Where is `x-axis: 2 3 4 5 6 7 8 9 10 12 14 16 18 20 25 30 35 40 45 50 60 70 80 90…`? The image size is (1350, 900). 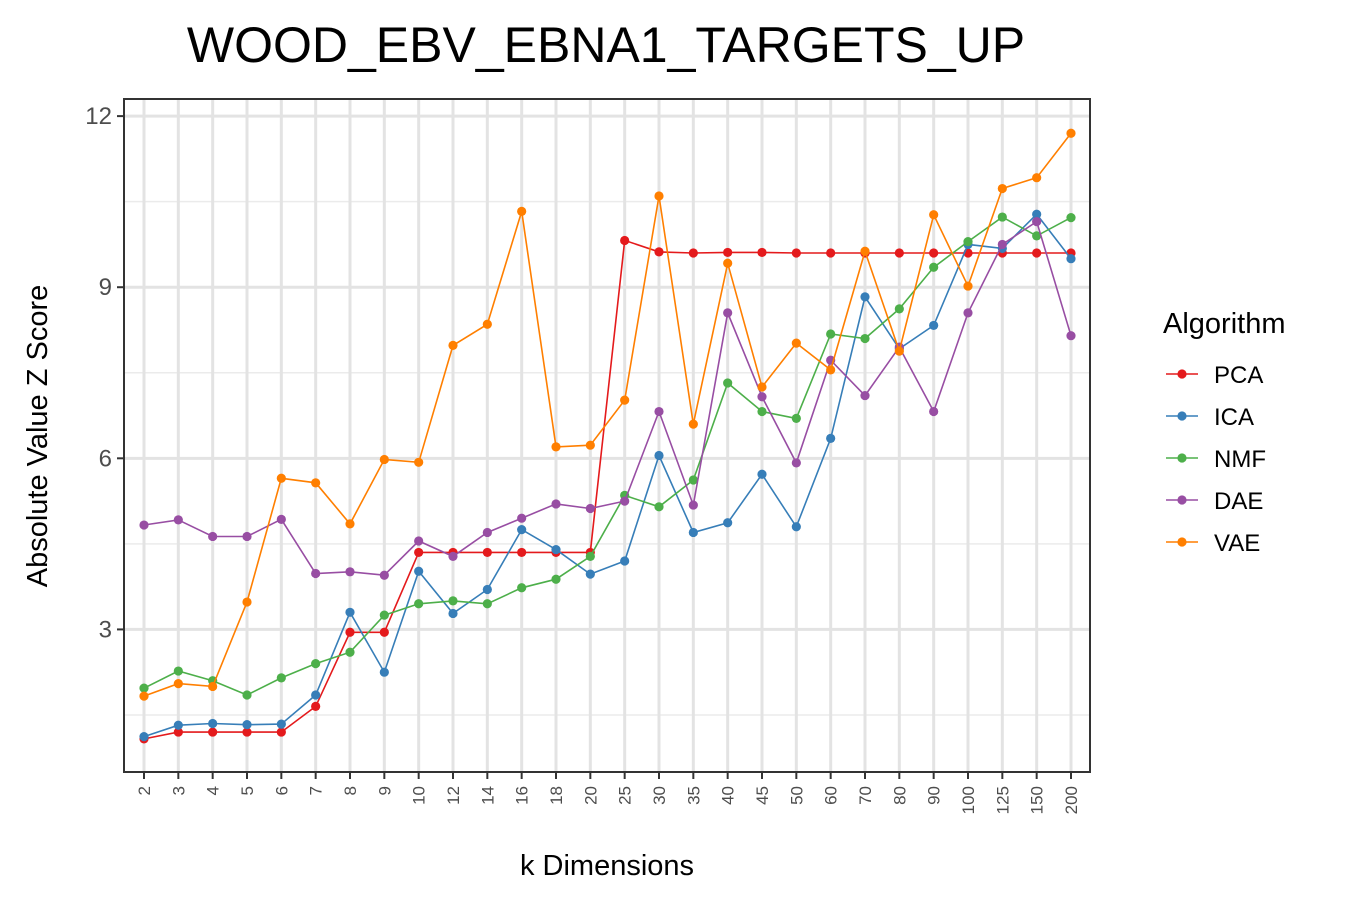
x-axis: 2 3 4 5 6 7 8 9 10 12 14 16 18 20 25 30 35 40 45 50 60 70 80 90… is located at coordinates (608, 793).